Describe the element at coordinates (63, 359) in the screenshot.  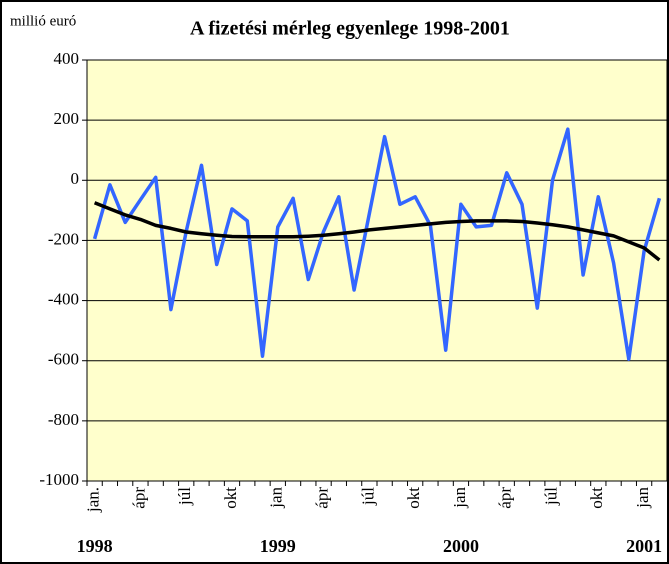
I see `y-tick-label: -600` at that location.